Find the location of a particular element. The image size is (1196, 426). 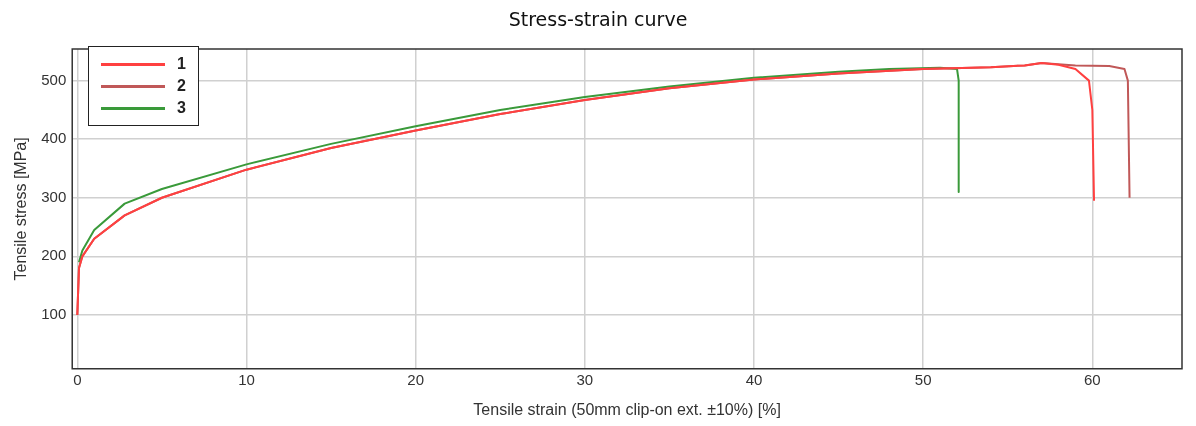

y-tick-label: 500 is located at coordinates (54, 79).